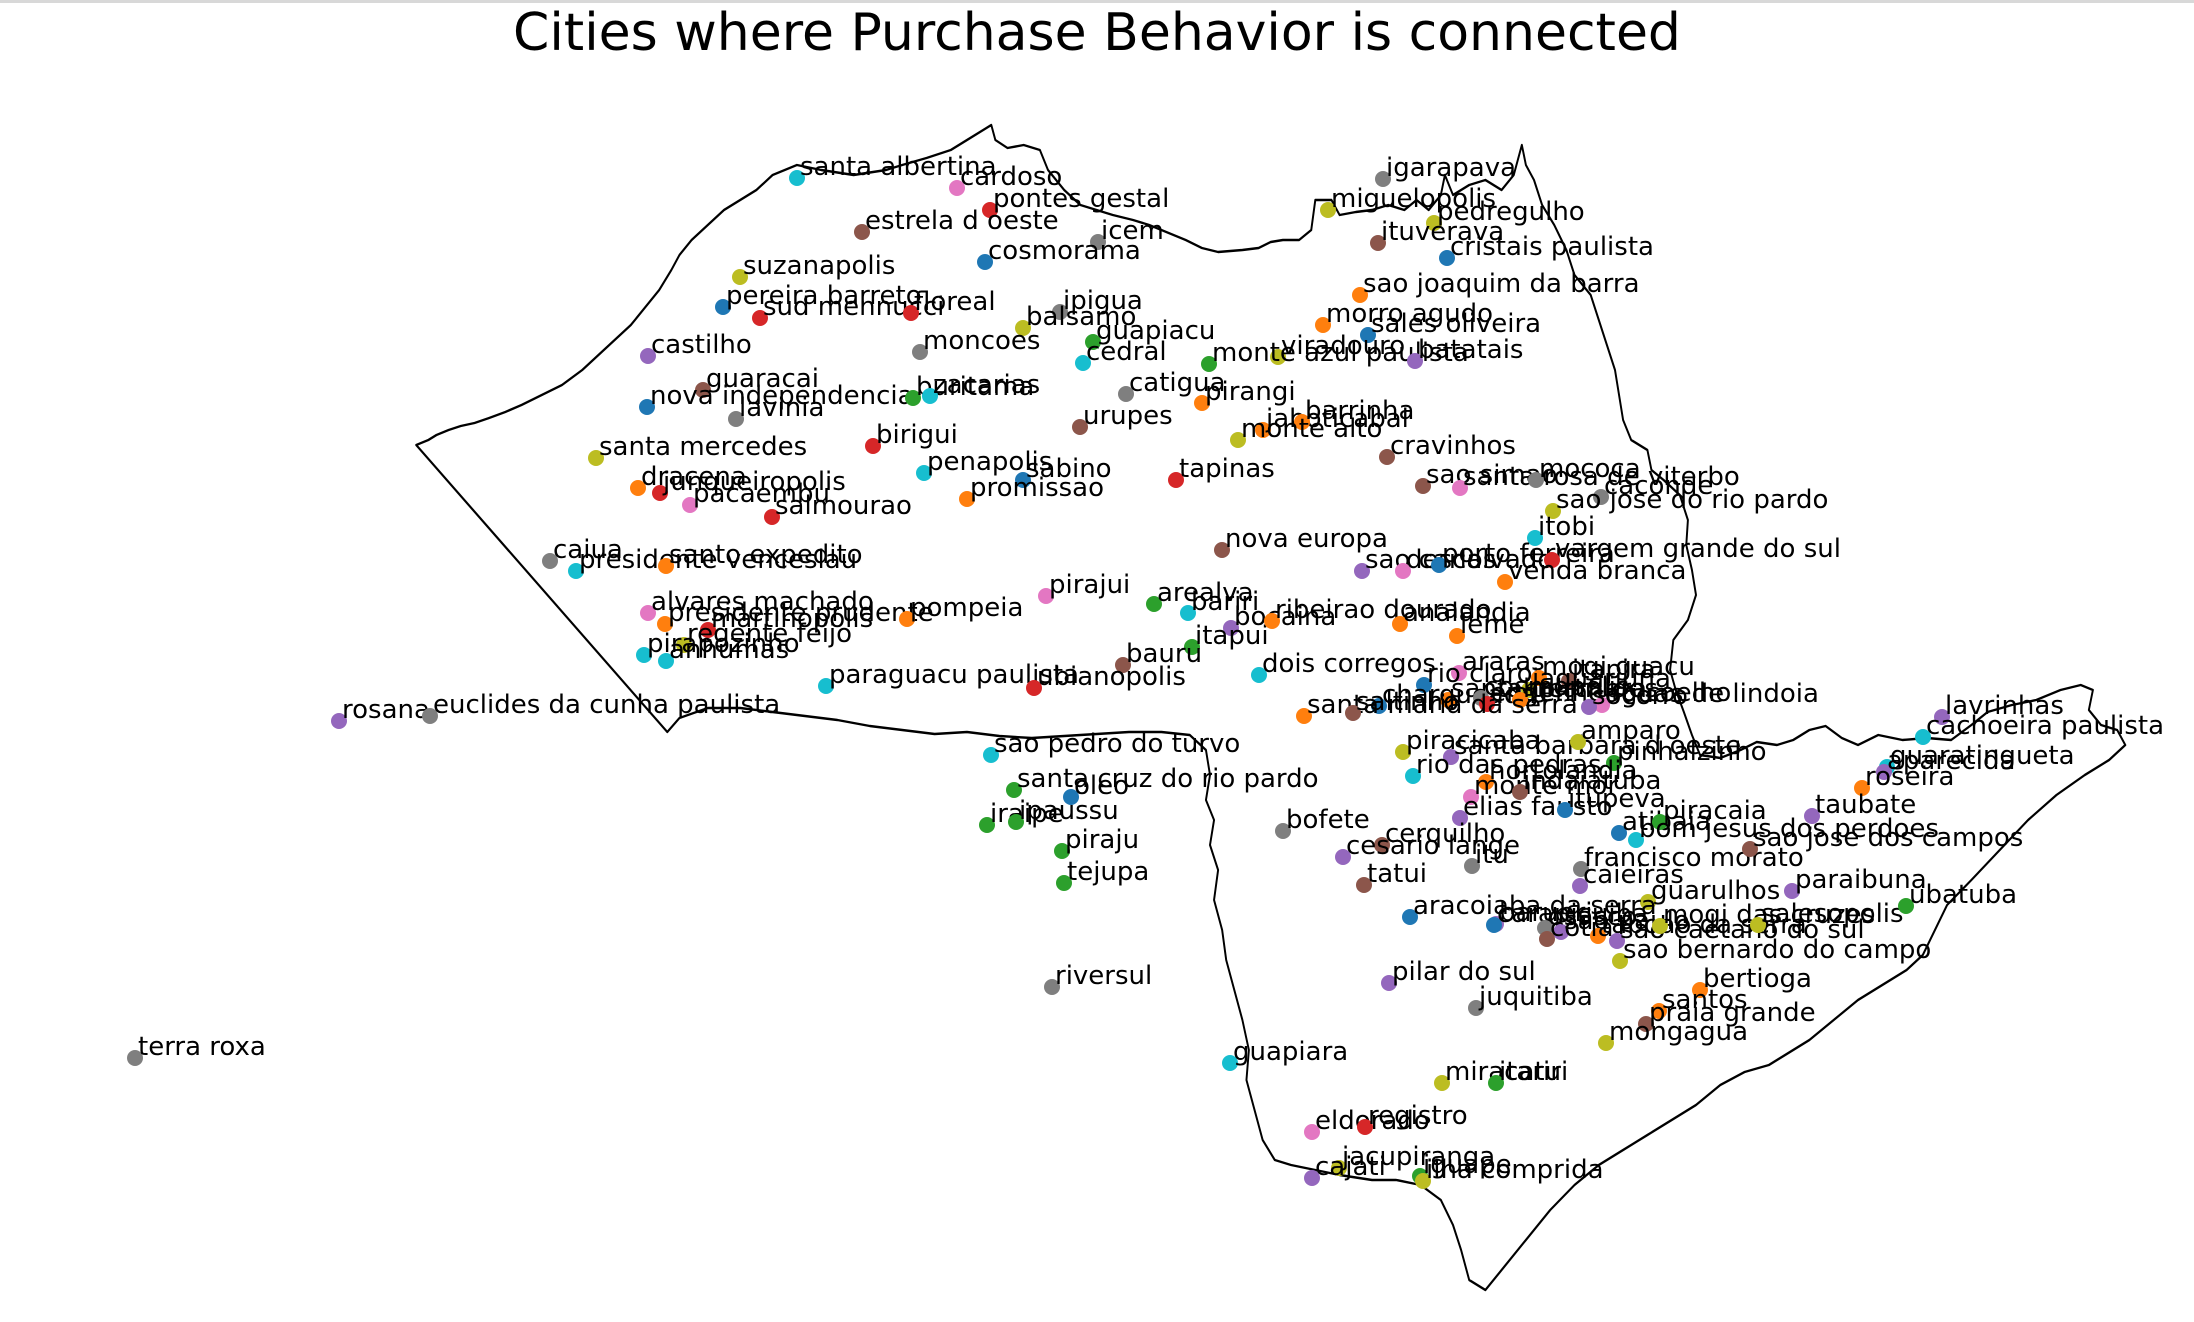 The image size is (2194, 1322). What do you see at coordinates (1700, 990) in the screenshot?
I see `city-marker-bertioga` at bounding box center [1700, 990].